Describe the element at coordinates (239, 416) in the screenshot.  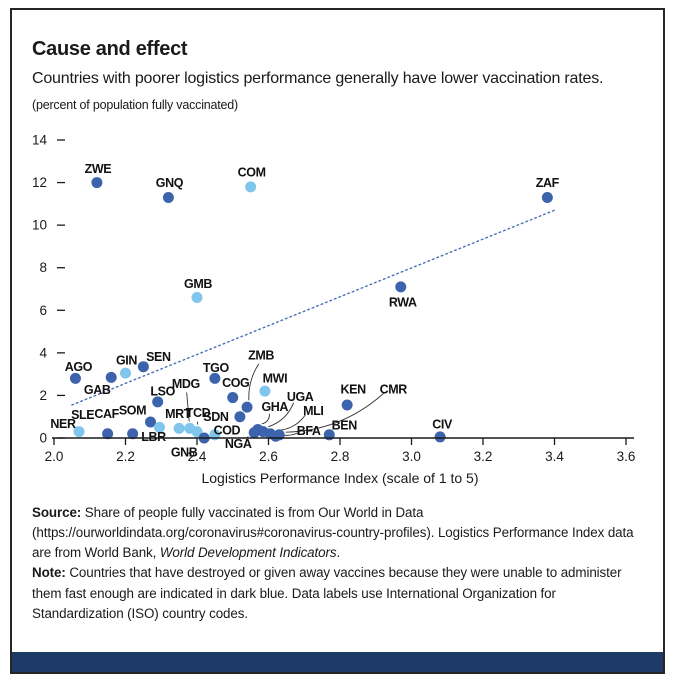
I see `data-point-SDN` at that location.